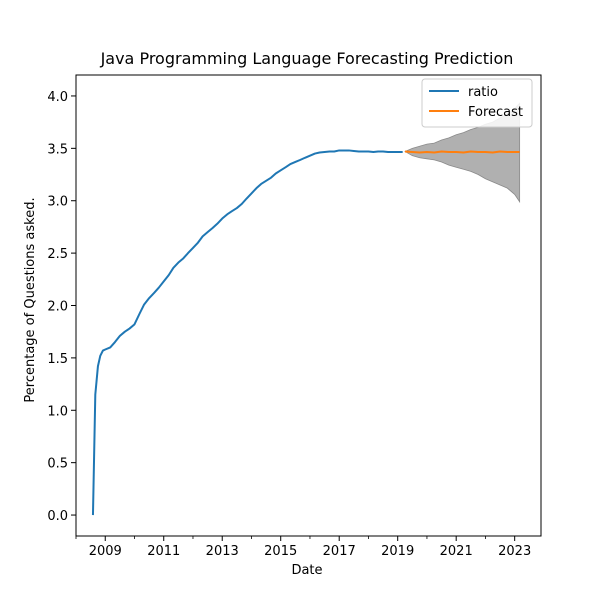 The height and width of the screenshot is (600, 600). I want to click on y-tick-label: 1.0, so click(57, 411).